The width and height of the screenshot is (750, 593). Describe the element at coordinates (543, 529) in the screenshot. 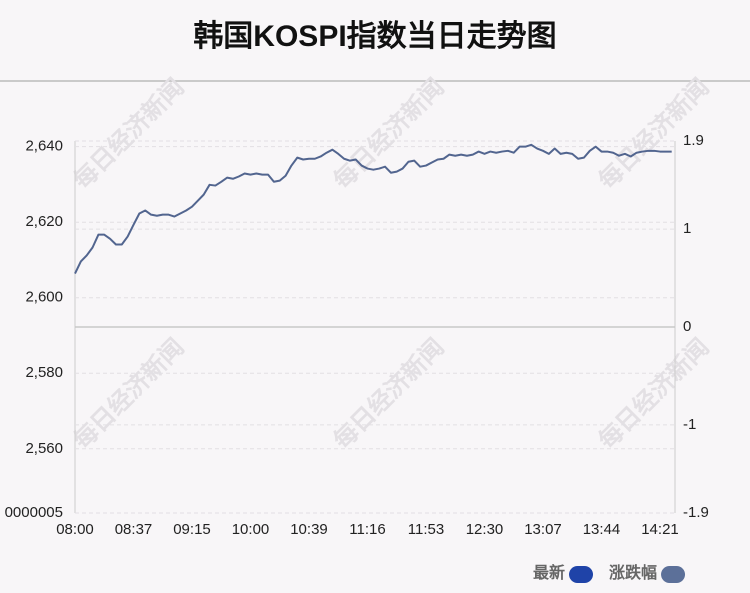

I see `x-tick-label: 13:07` at that location.